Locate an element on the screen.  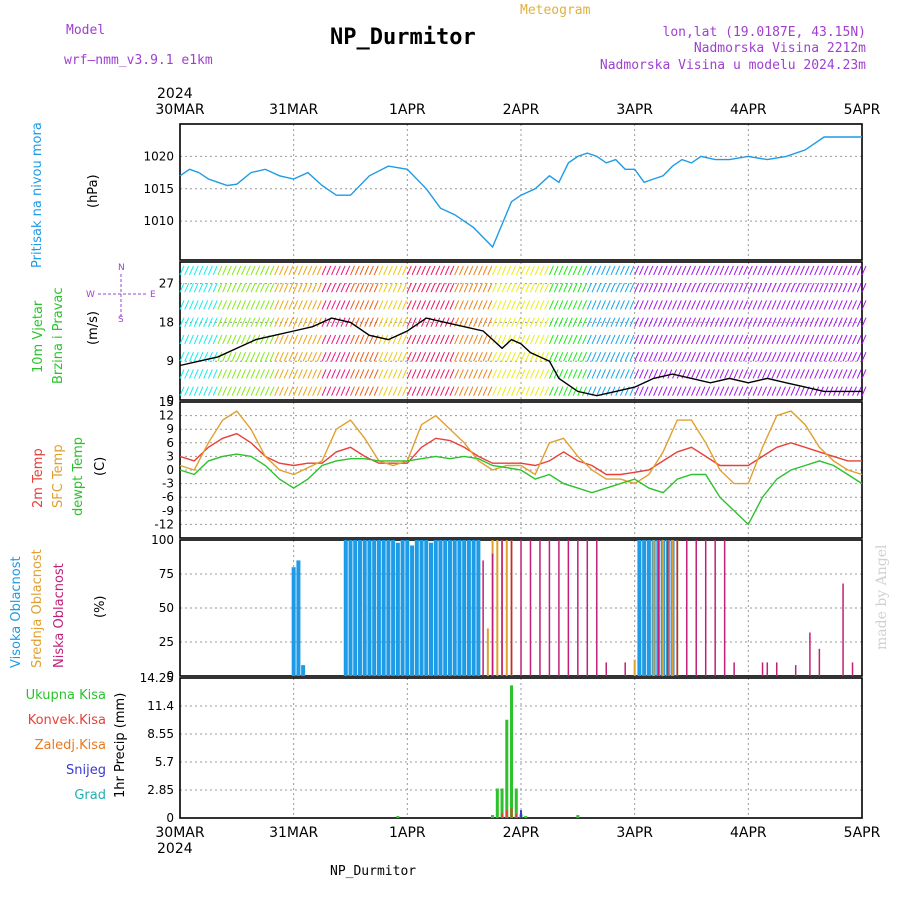
year-top: 2024 is located at coordinates (175, 94).